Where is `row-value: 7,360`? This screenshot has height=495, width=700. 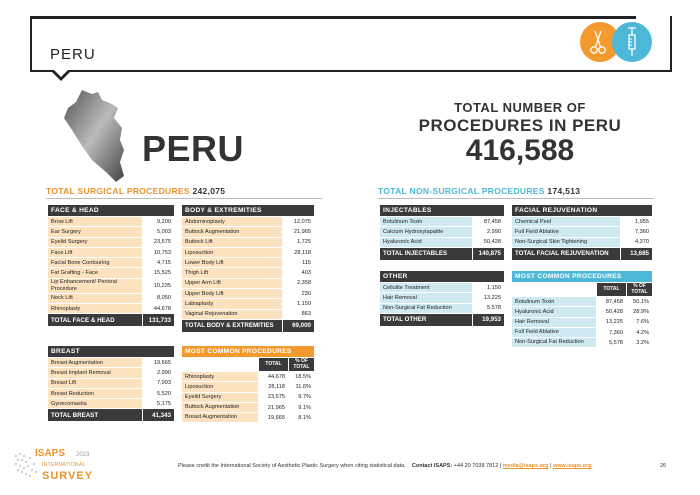 row-value: 7,360 is located at coordinates (636, 232).